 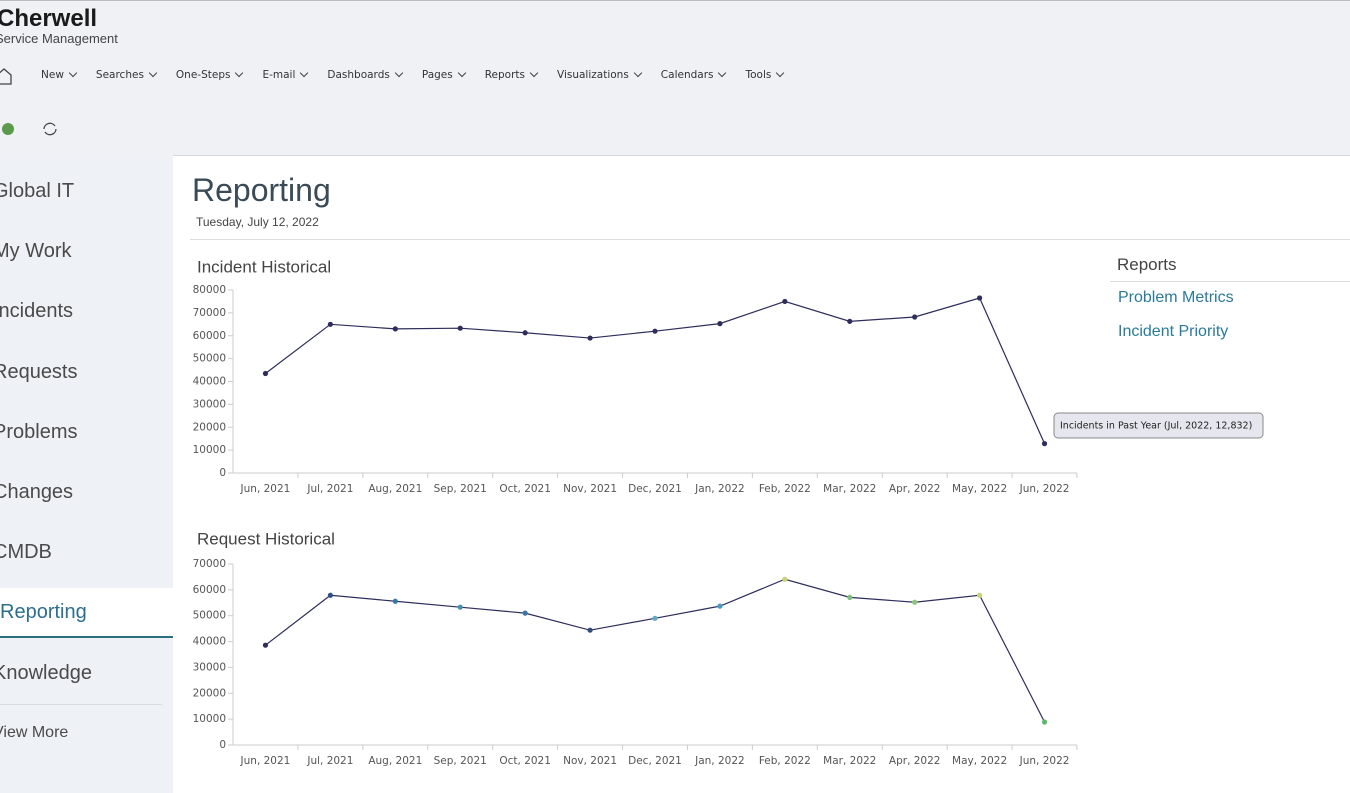 What do you see at coordinates (209, 450) in the screenshot?
I see `y-tick-label: 10000` at bounding box center [209, 450].